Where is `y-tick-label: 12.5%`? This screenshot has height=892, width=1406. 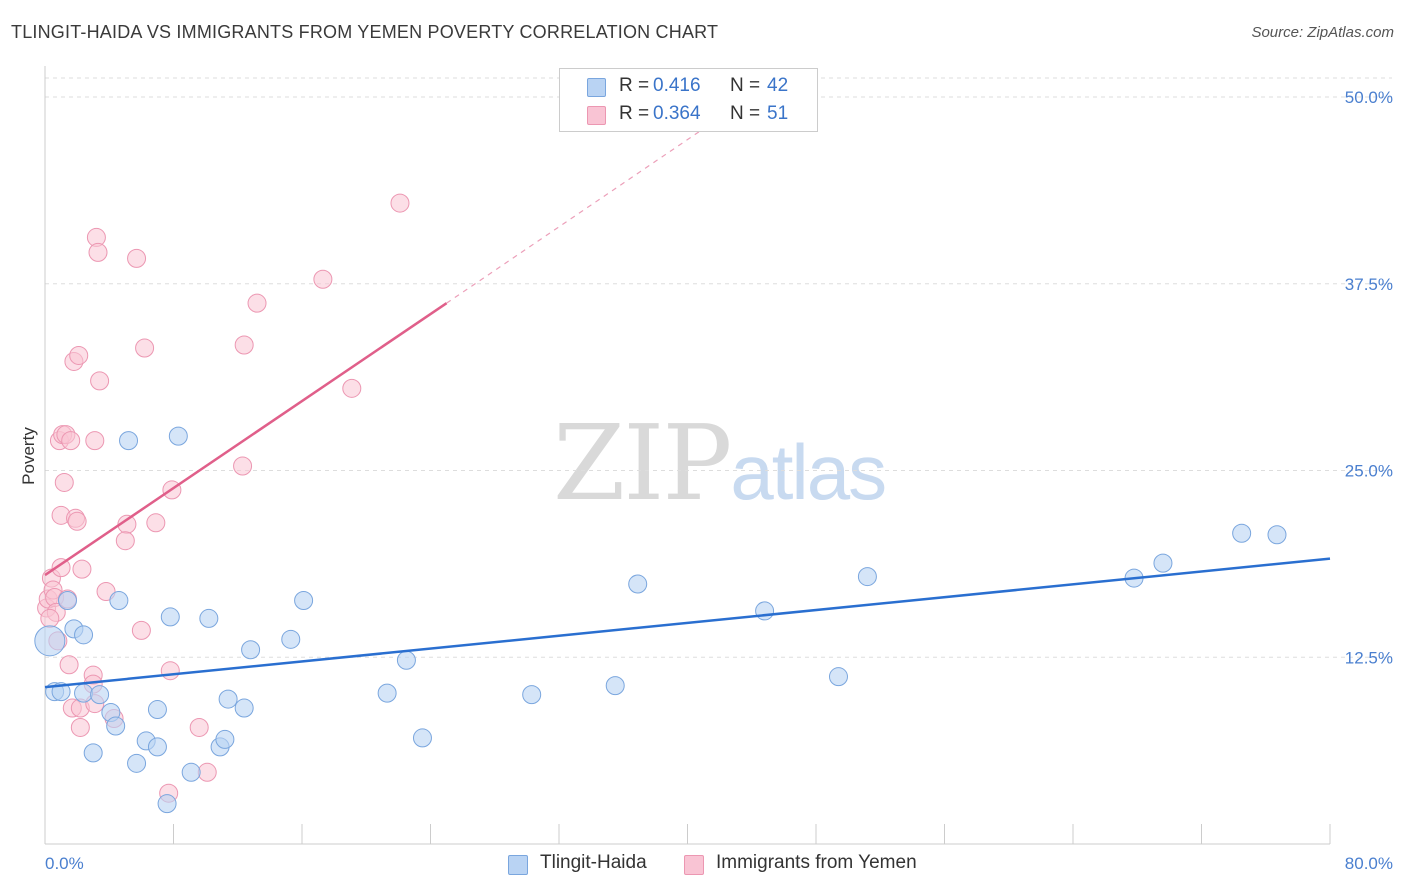 y-tick-label: 12.5% is located at coordinates (1369, 657).